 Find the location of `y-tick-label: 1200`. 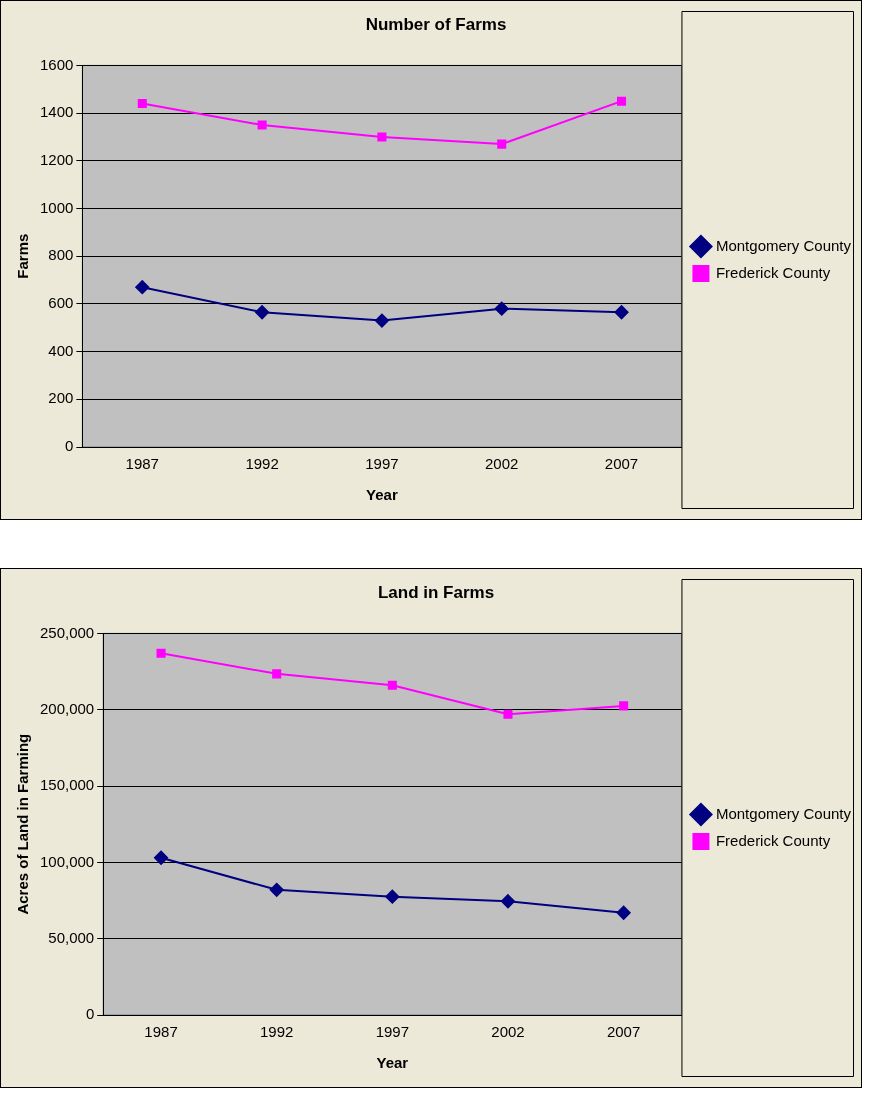

y-tick-label: 1200 is located at coordinates (56, 159).